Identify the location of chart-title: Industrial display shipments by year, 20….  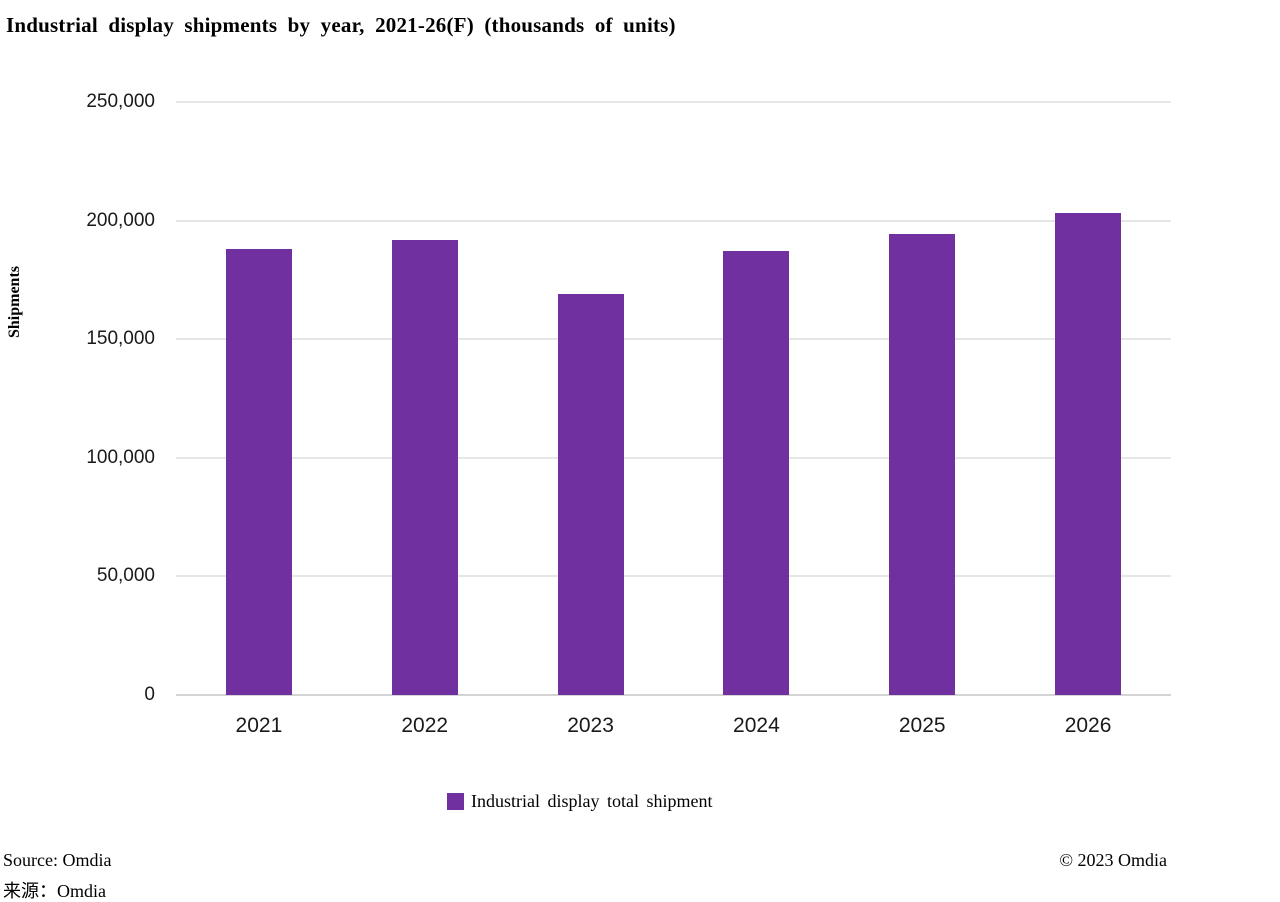
(341, 25).